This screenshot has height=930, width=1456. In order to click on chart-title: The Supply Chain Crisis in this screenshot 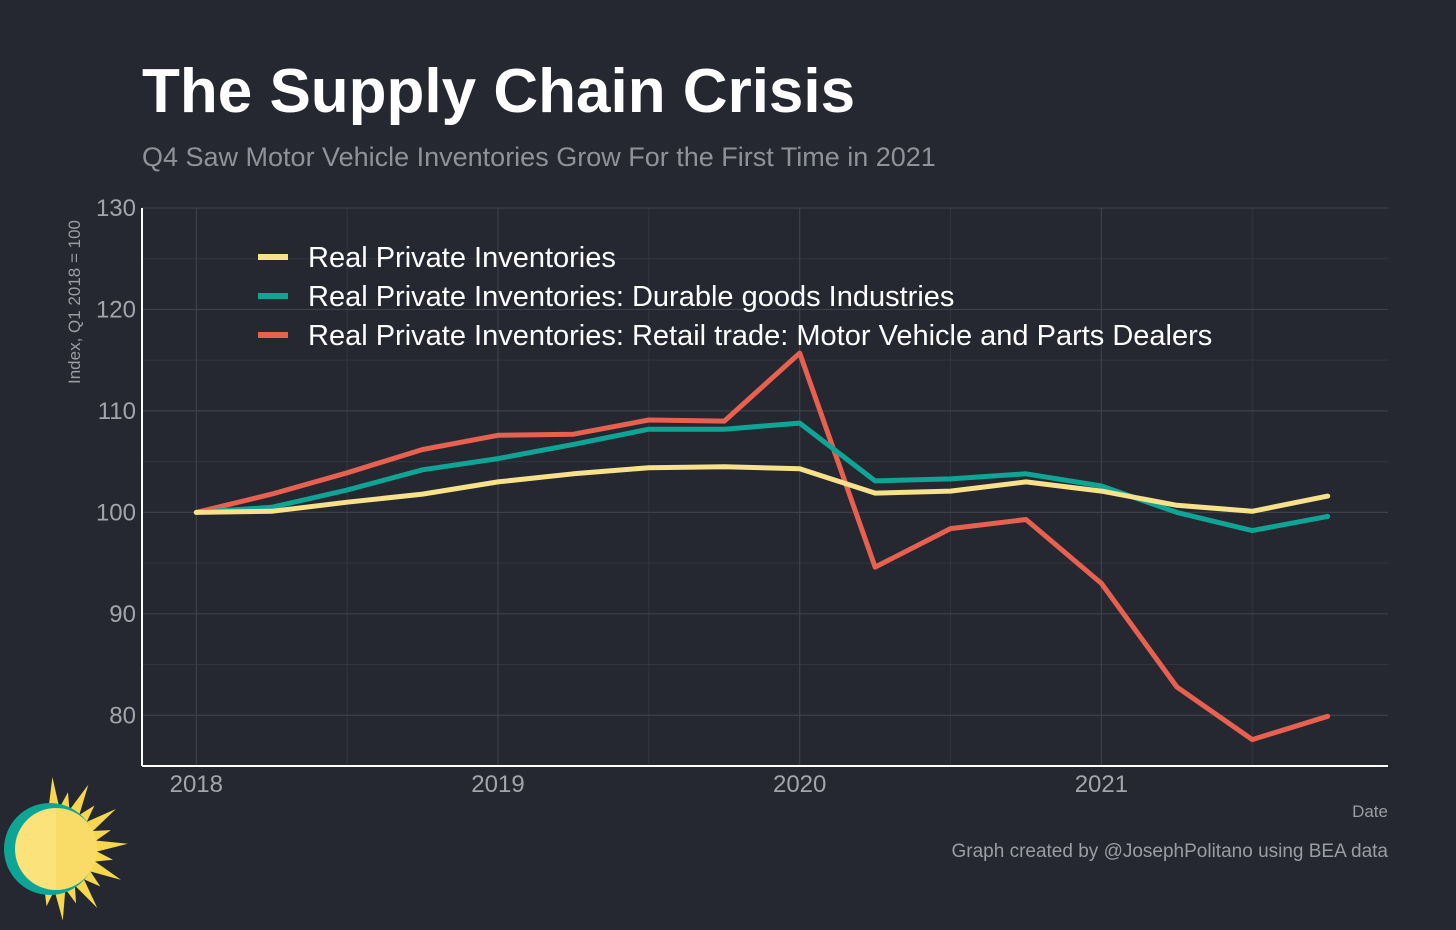, I will do `click(499, 91)`.